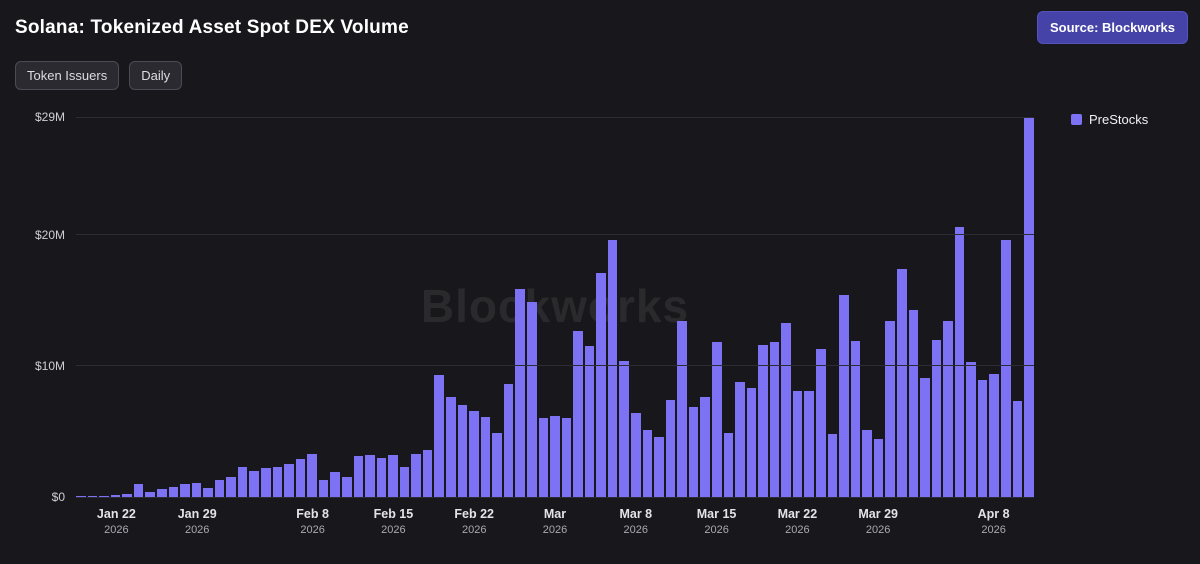 The image size is (1200, 564). What do you see at coordinates (156, 75) in the screenshot?
I see `filter-daily: Daily` at bounding box center [156, 75].